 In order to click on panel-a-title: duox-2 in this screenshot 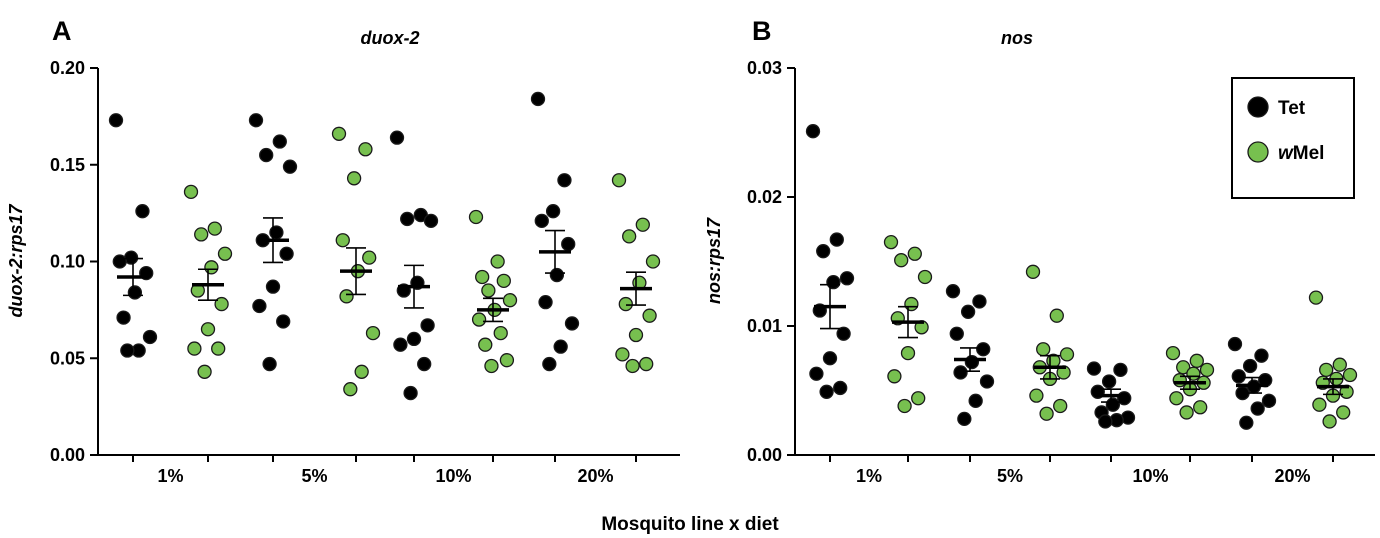, I will do `click(389, 38)`.